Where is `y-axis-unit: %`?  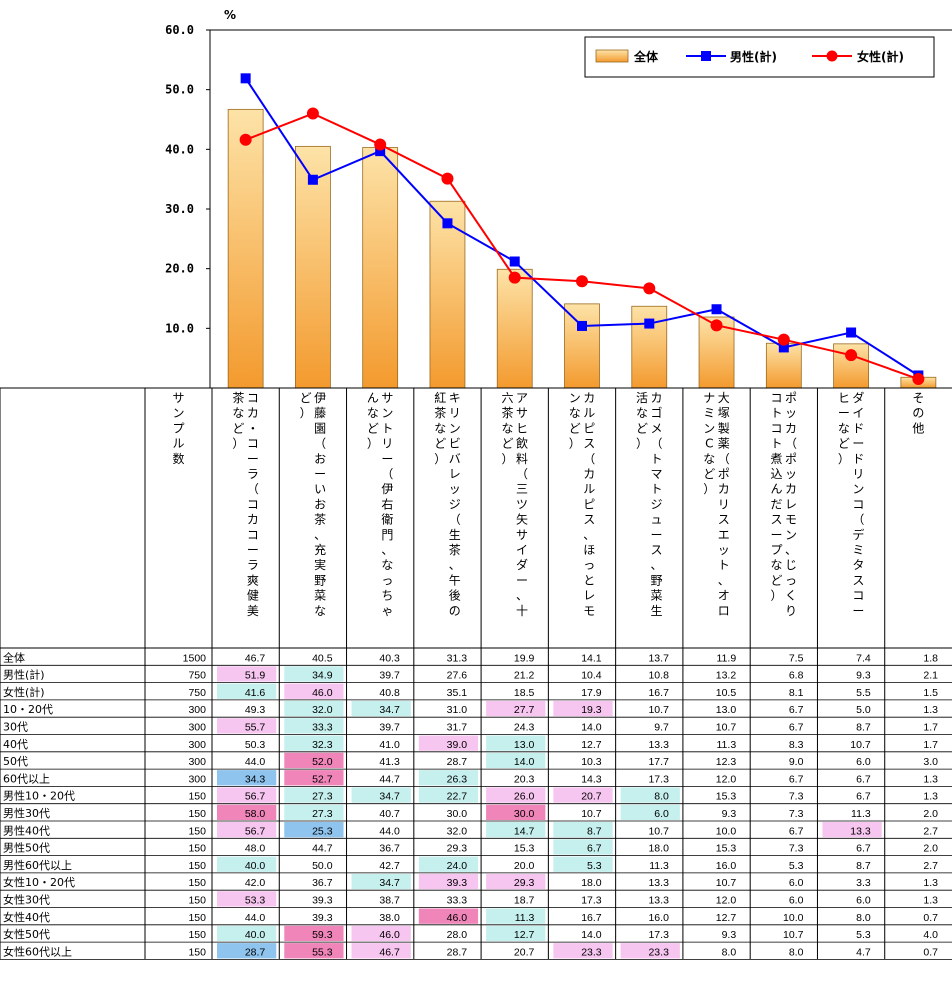 y-axis-unit: % is located at coordinates (230, 15).